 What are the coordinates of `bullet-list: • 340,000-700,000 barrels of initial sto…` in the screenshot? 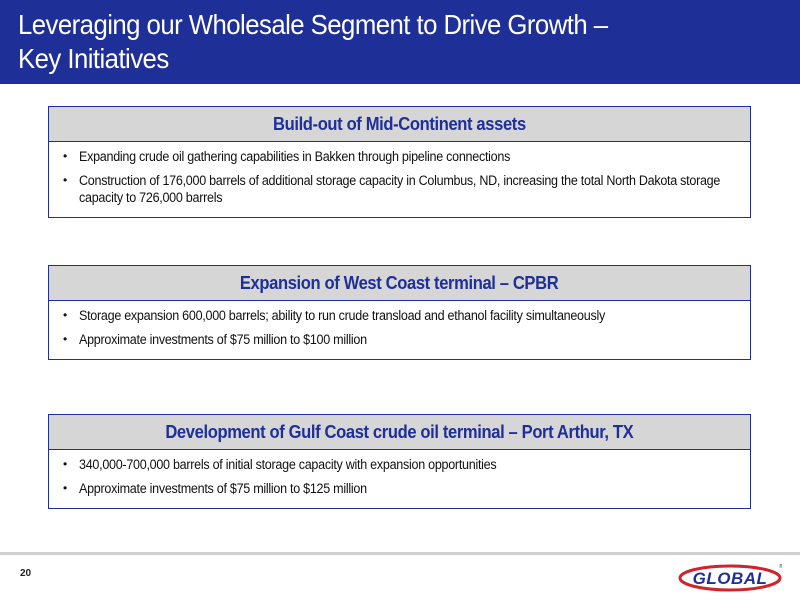 It's located at (399, 479).